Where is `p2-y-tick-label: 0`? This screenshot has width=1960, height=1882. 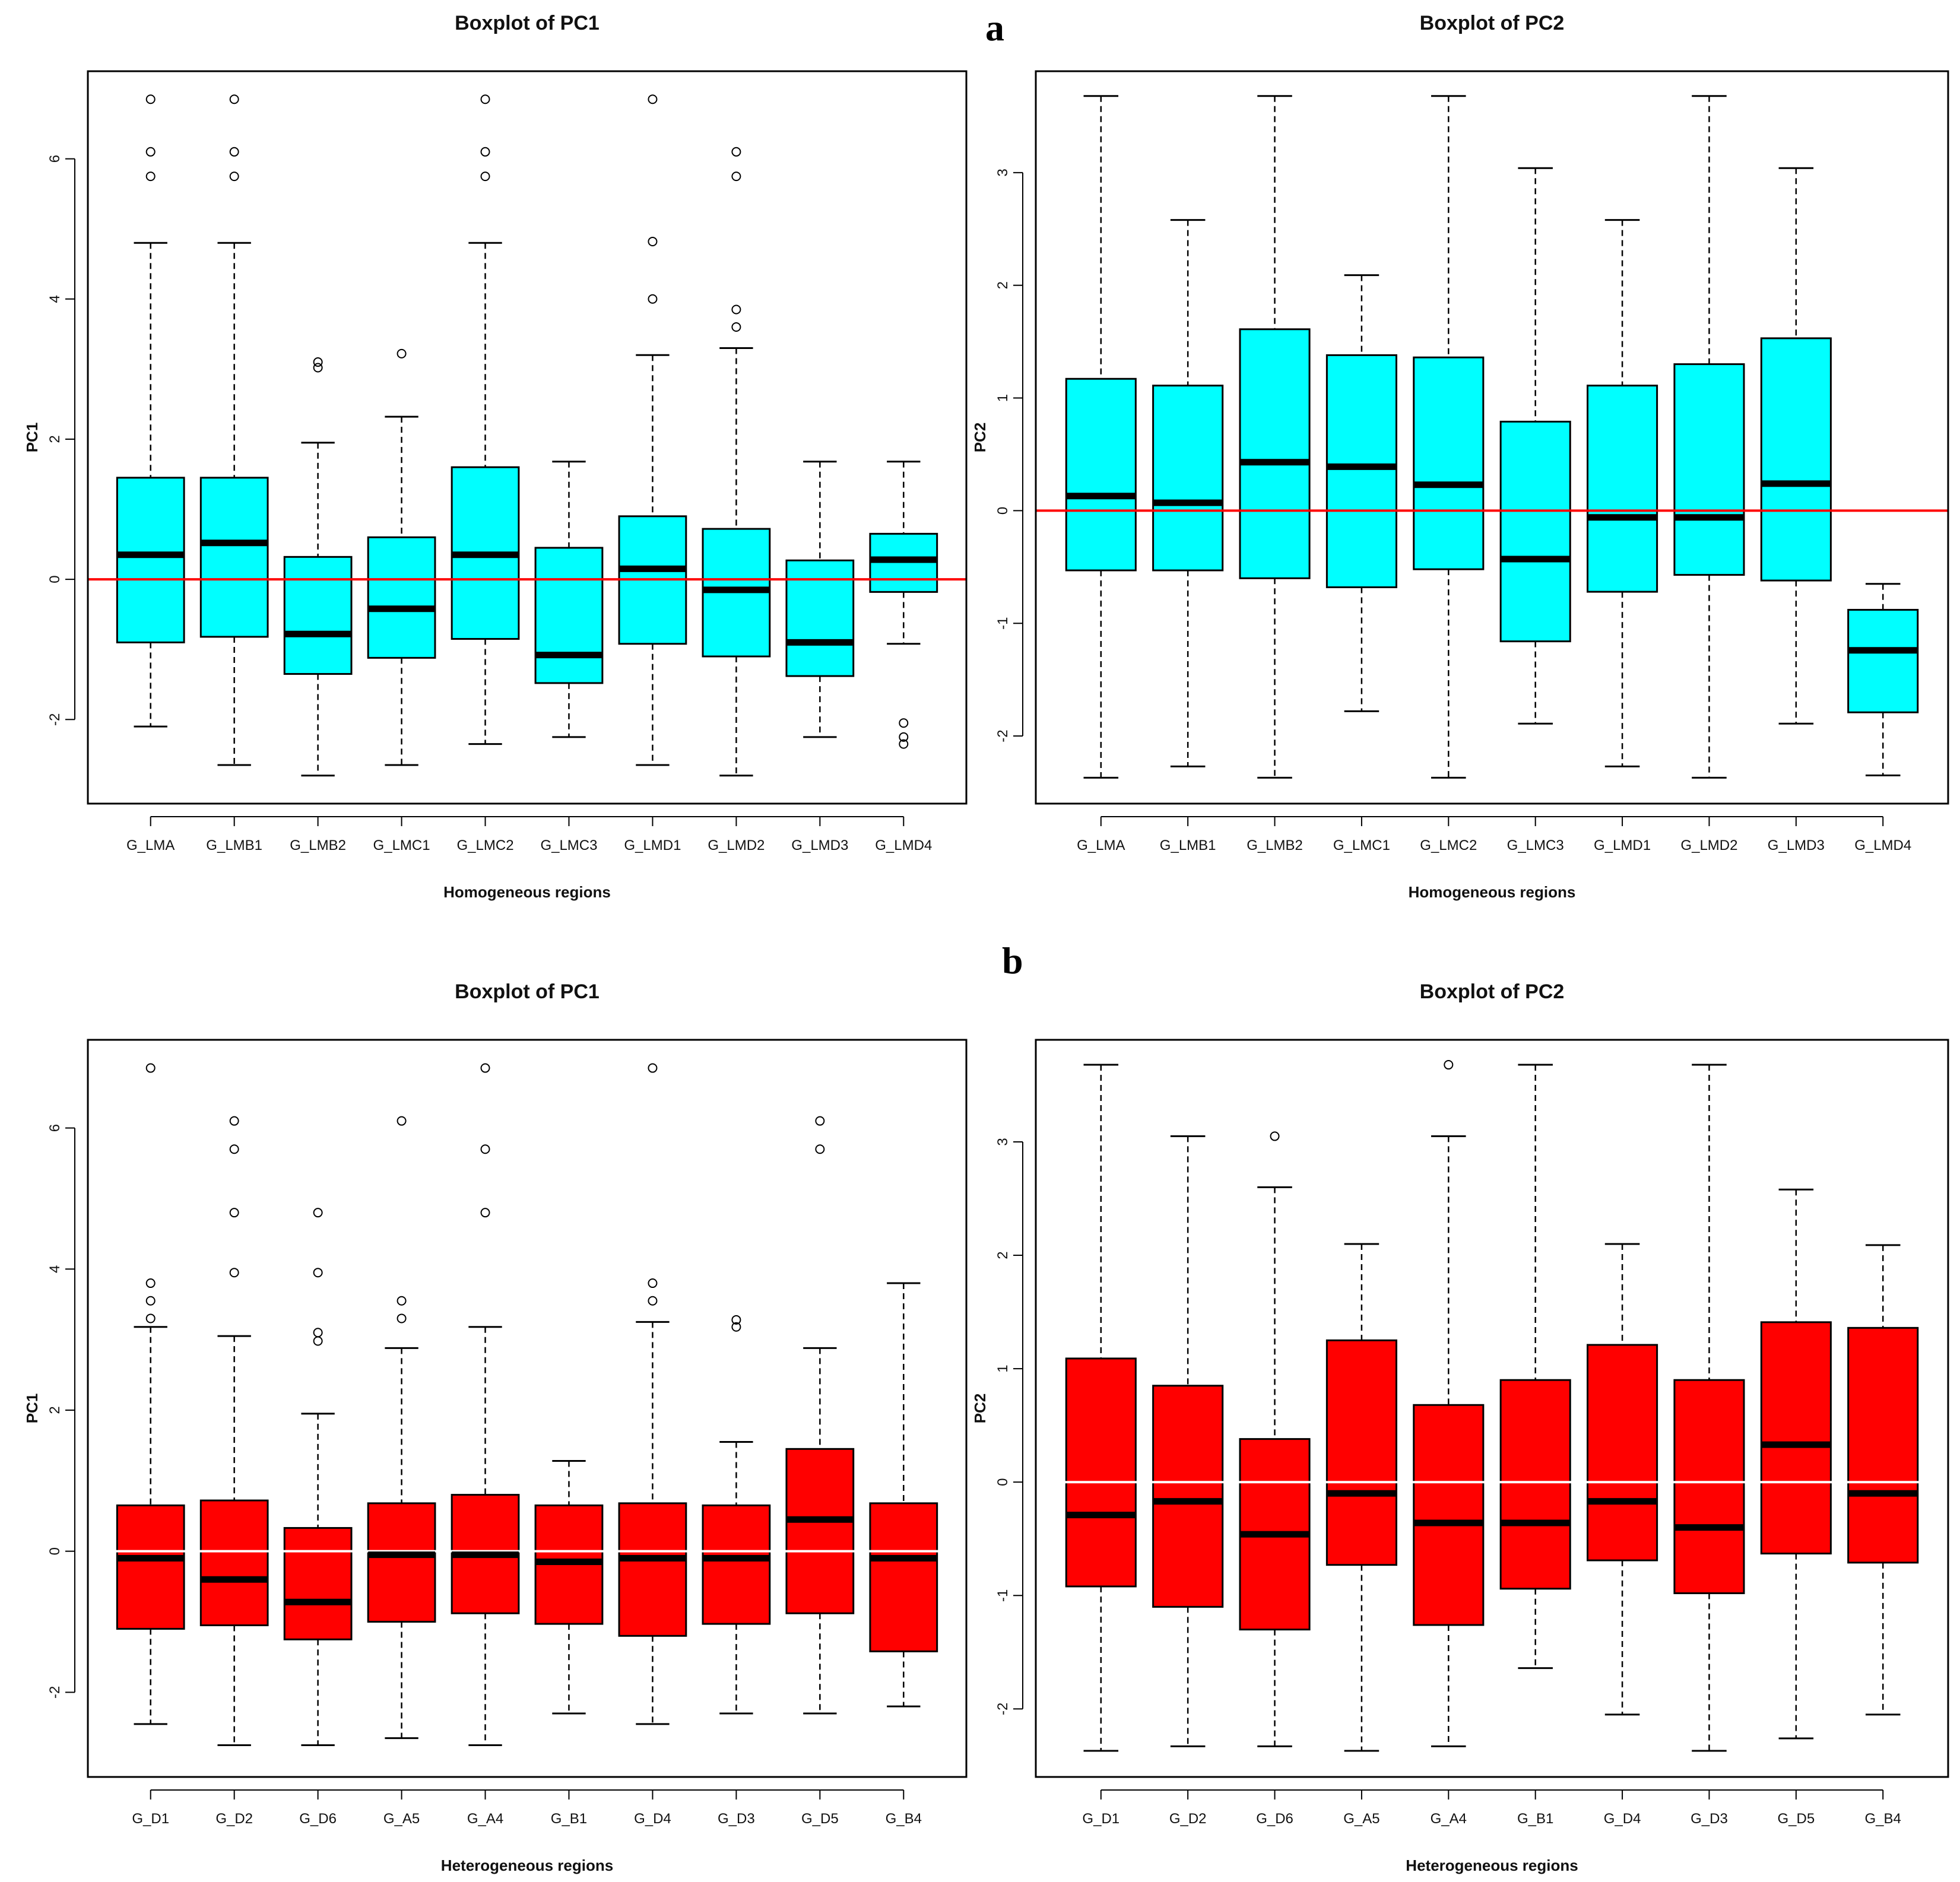 p2-y-tick-label: 0 is located at coordinates (1003, 511).